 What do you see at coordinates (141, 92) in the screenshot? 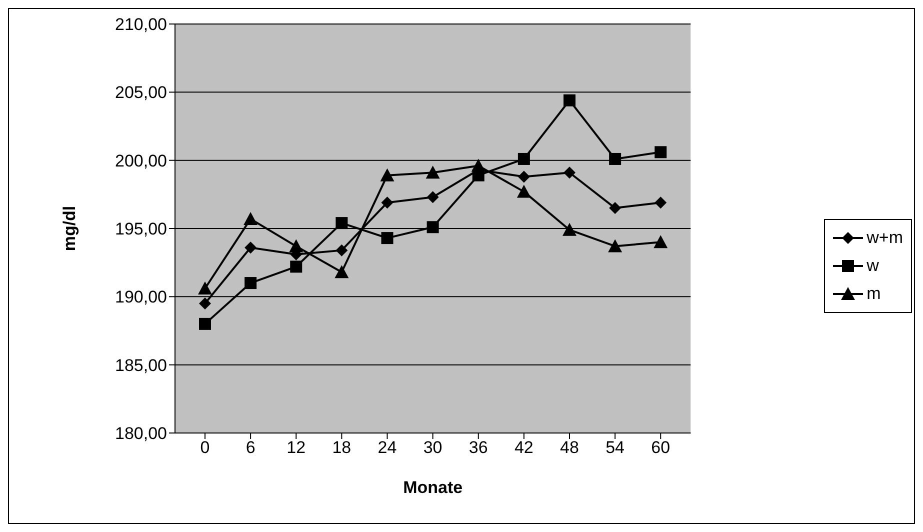
I see `y-tick-label: 205,00` at bounding box center [141, 92].